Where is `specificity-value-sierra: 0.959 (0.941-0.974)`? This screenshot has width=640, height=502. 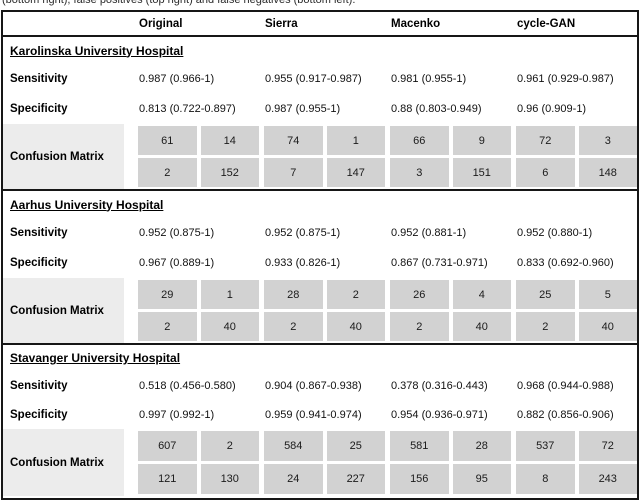
specificity-value-sierra: 0.959 (0.941-0.974) is located at coordinates (313, 414).